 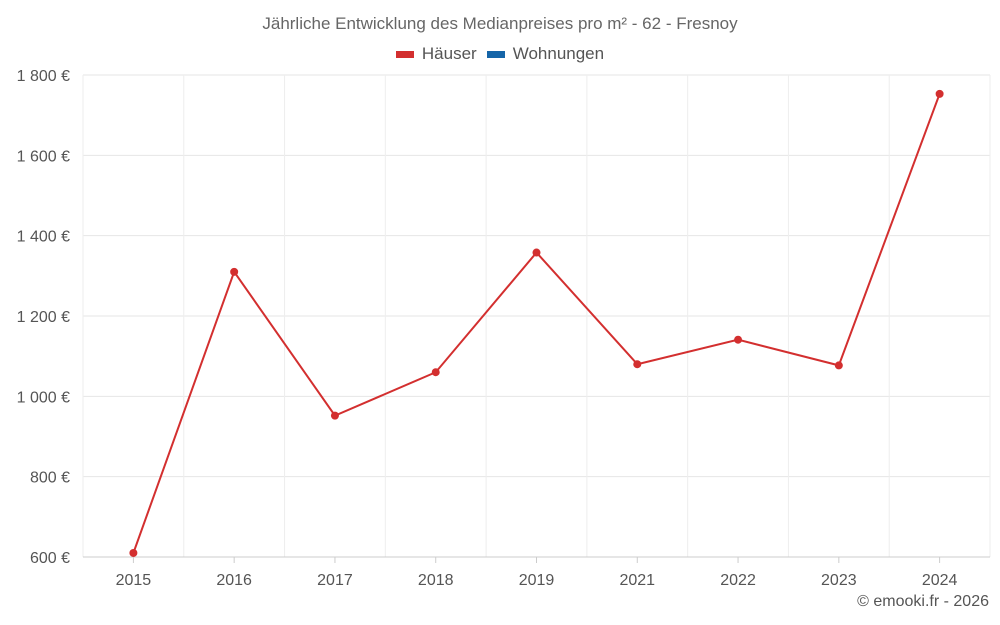 I want to click on legend-swatch-houses, so click(x=404, y=54).